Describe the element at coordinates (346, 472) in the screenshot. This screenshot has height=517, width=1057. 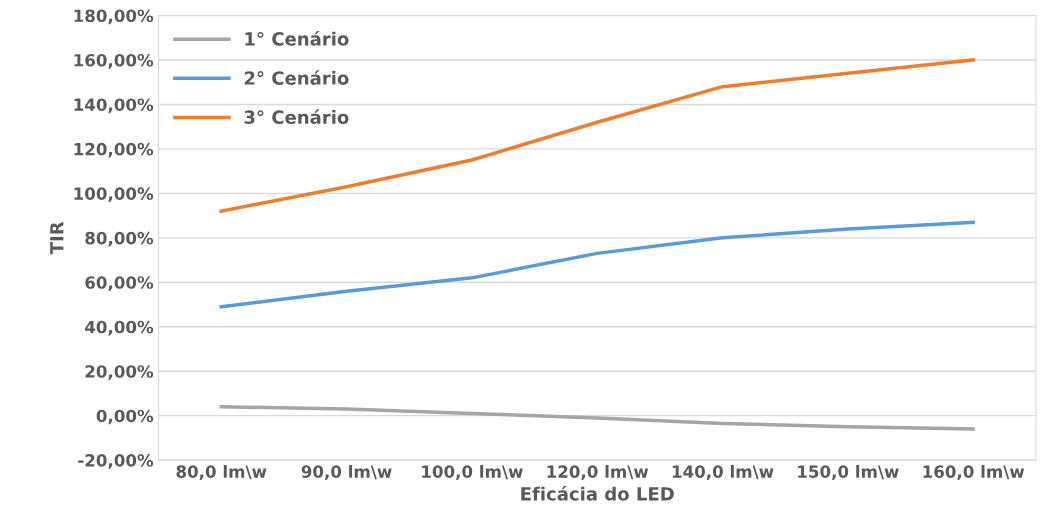
I see `x-tick-label: 90,0 lm\w` at that location.